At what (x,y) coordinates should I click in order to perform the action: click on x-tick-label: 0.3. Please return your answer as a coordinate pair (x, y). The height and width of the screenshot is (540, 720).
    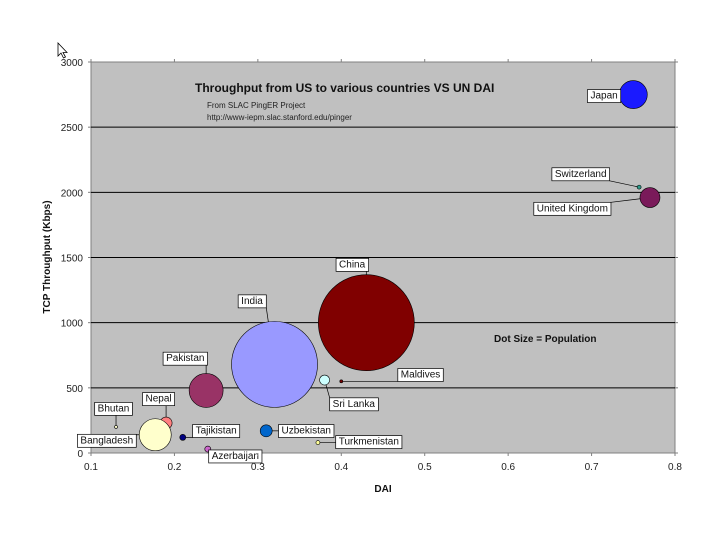
    Looking at the image, I should click on (258, 467).